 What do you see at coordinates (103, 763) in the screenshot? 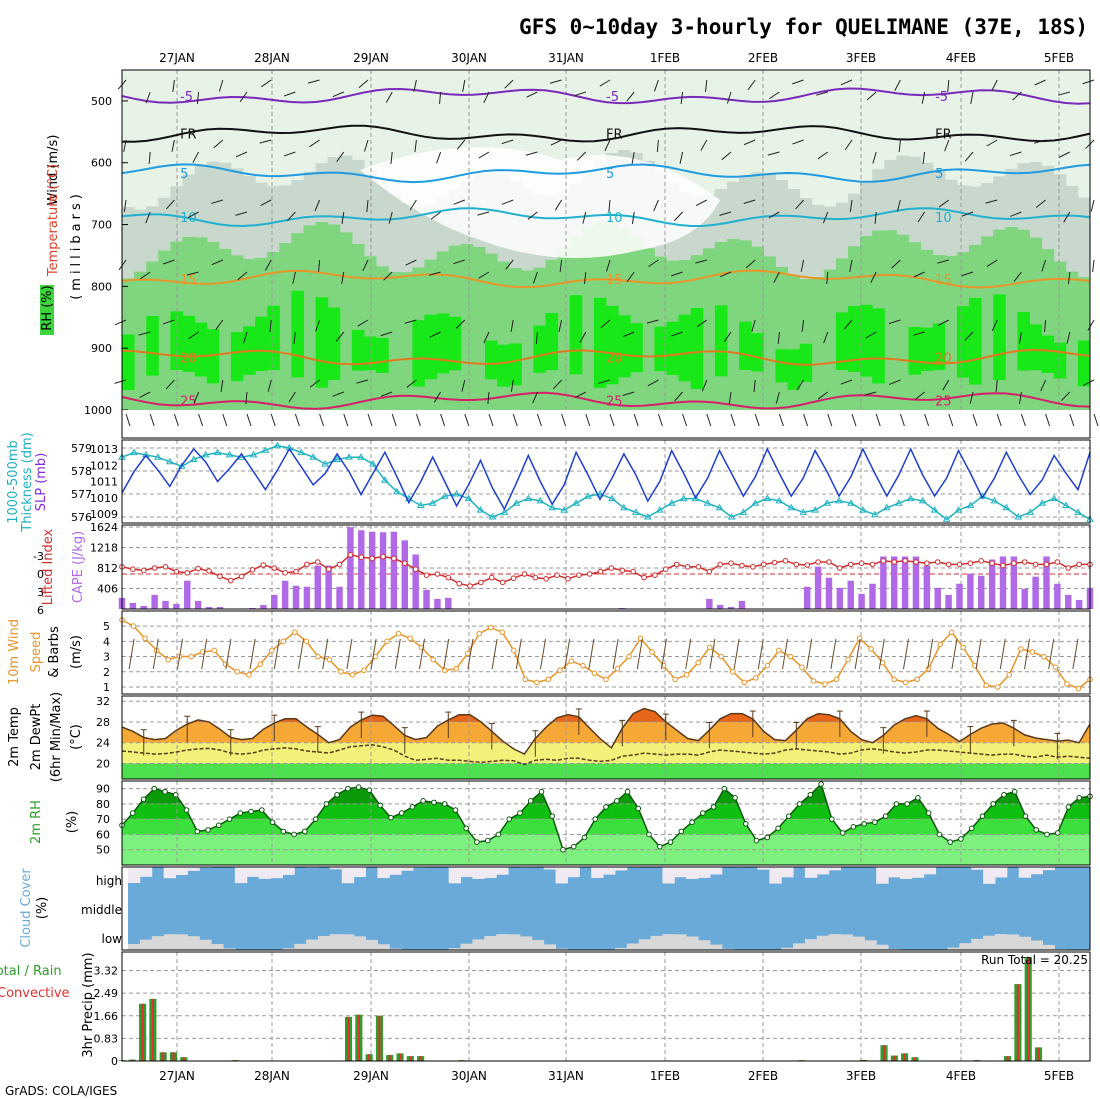
I see `temp-tick: 20` at bounding box center [103, 763].